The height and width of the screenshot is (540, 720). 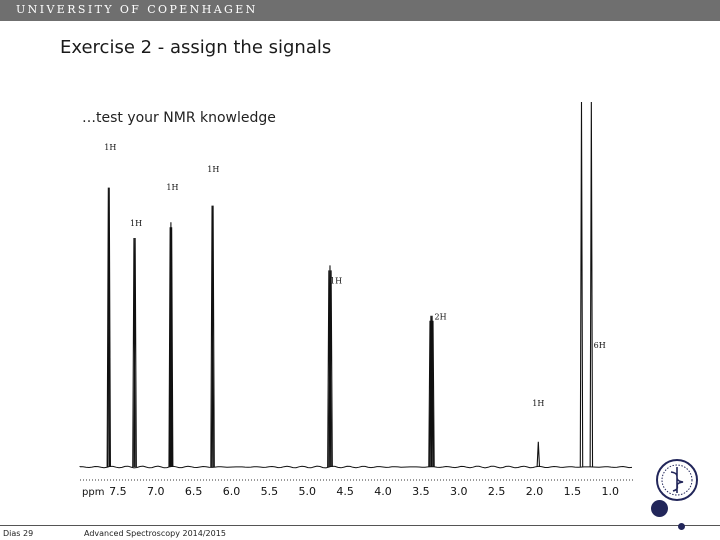 What do you see at coordinates (156, 491) in the screenshot?
I see `x-tick-label: 7.0` at bounding box center [156, 491].